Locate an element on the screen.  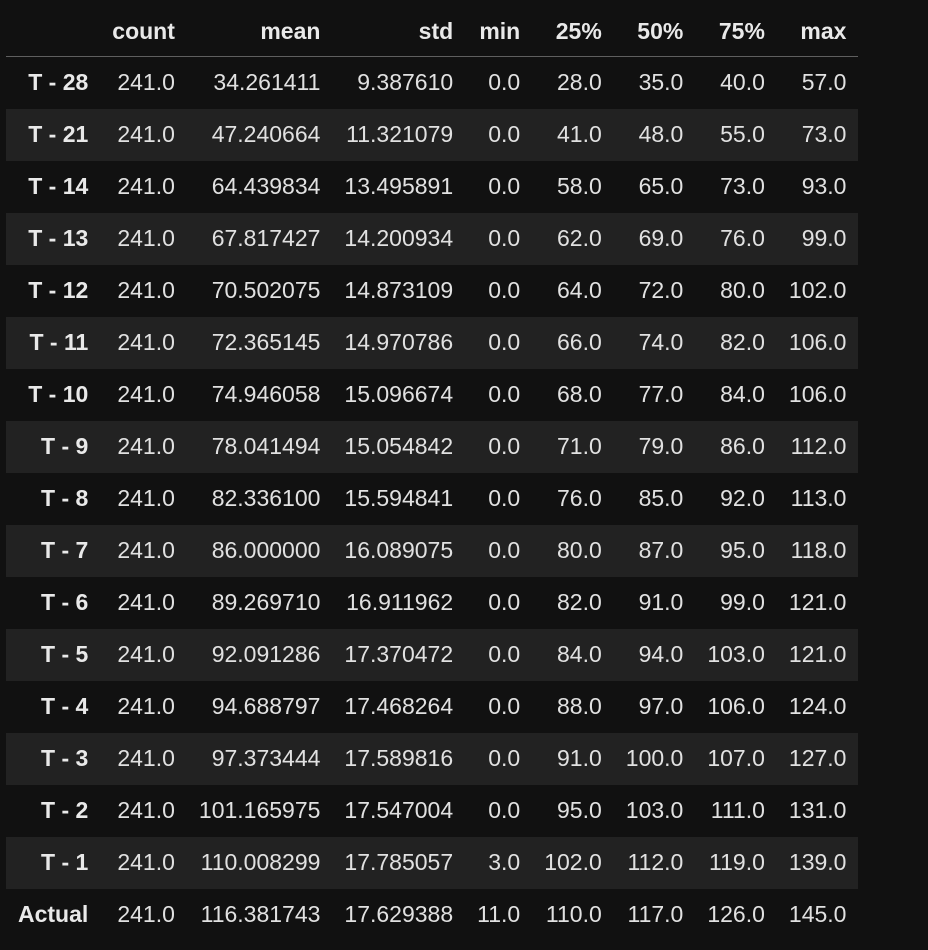
row-index-label: T - 5 is located at coordinates (65, 654).